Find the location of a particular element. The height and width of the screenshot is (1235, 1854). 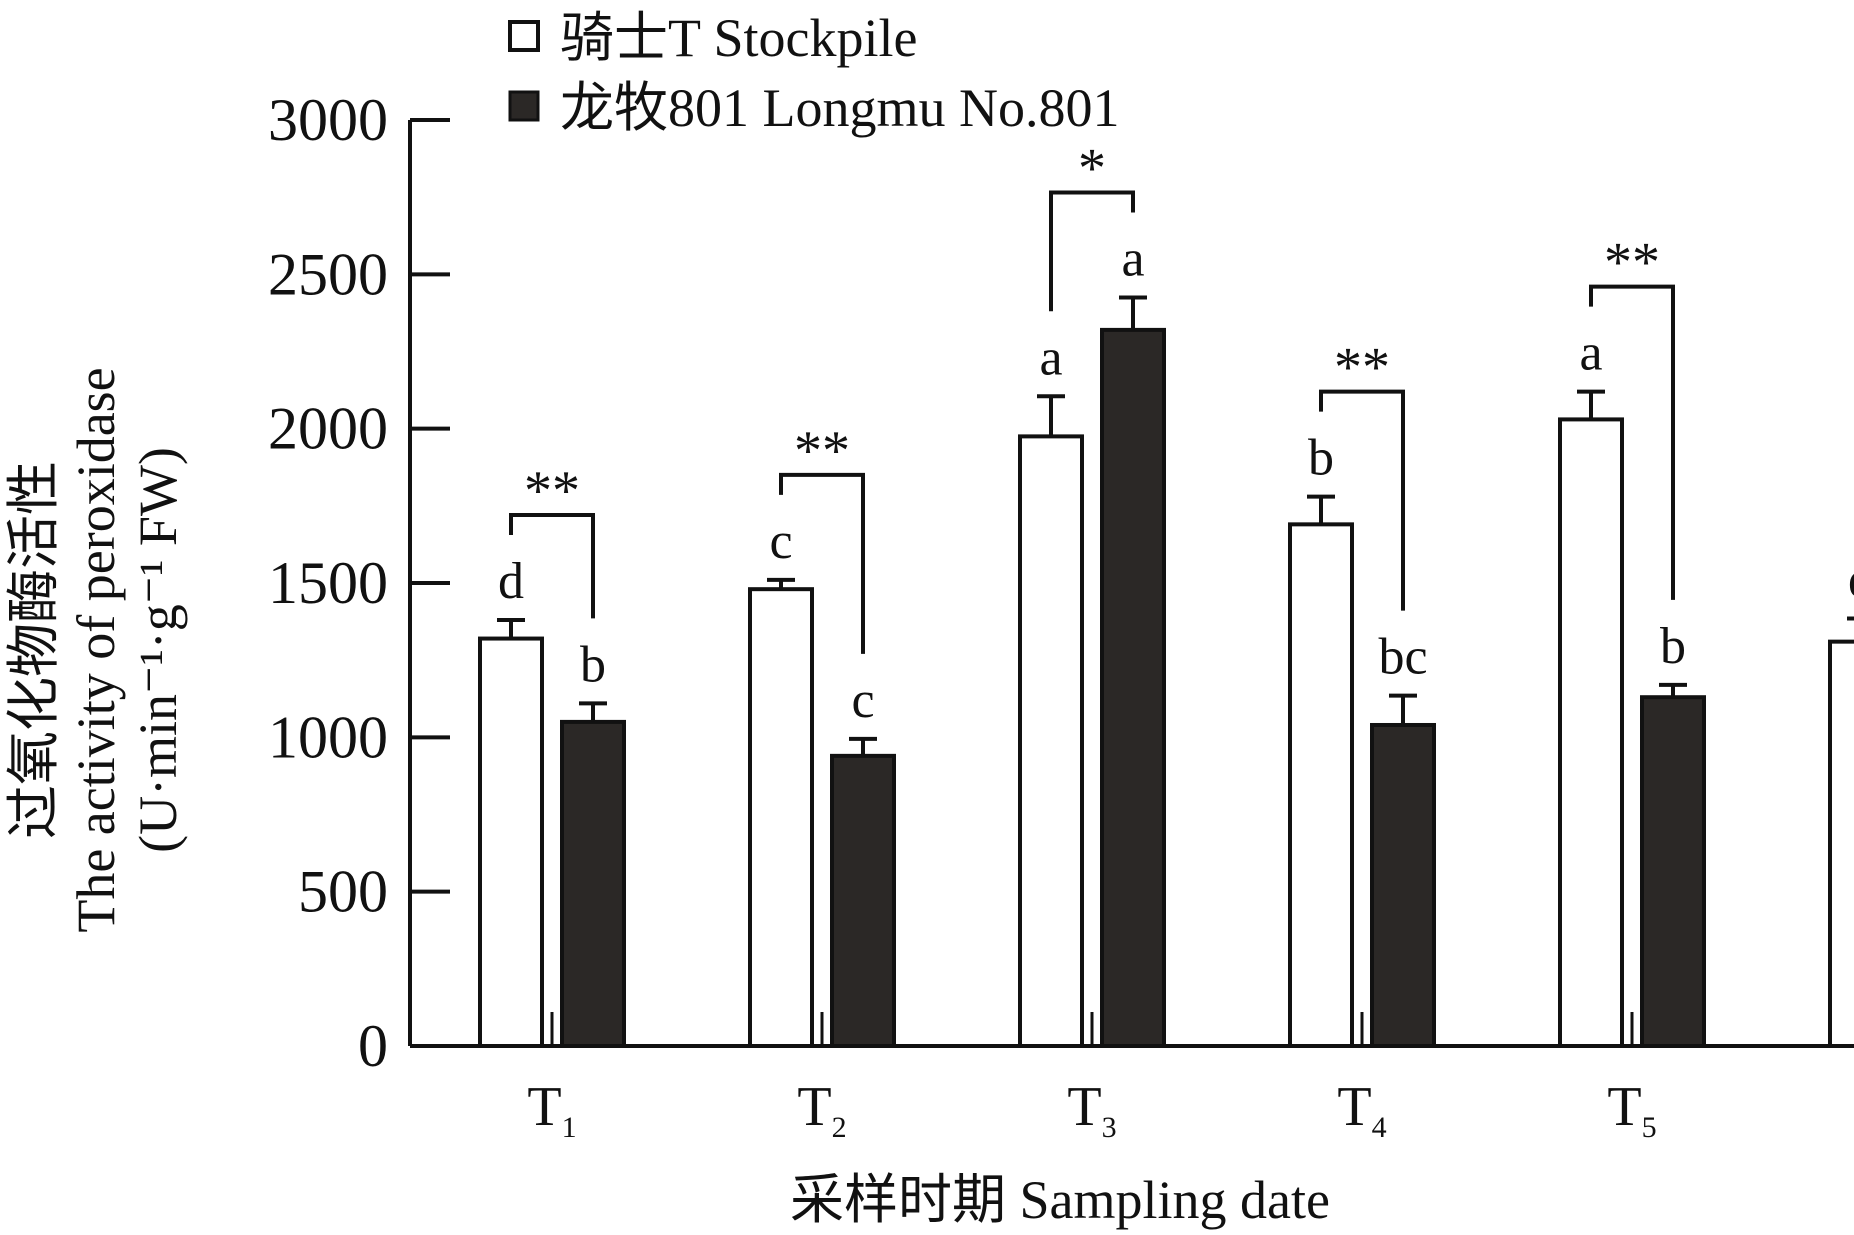

y-tick-label: 500 is located at coordinates (343, 892).